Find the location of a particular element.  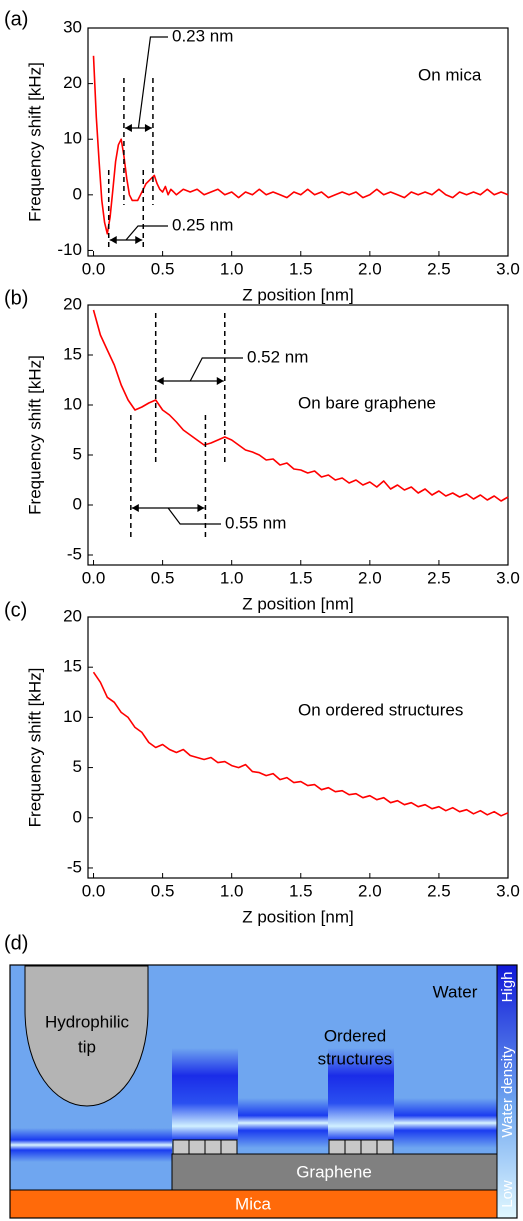

colorbar-high: High is located at coordinates (507, 987).